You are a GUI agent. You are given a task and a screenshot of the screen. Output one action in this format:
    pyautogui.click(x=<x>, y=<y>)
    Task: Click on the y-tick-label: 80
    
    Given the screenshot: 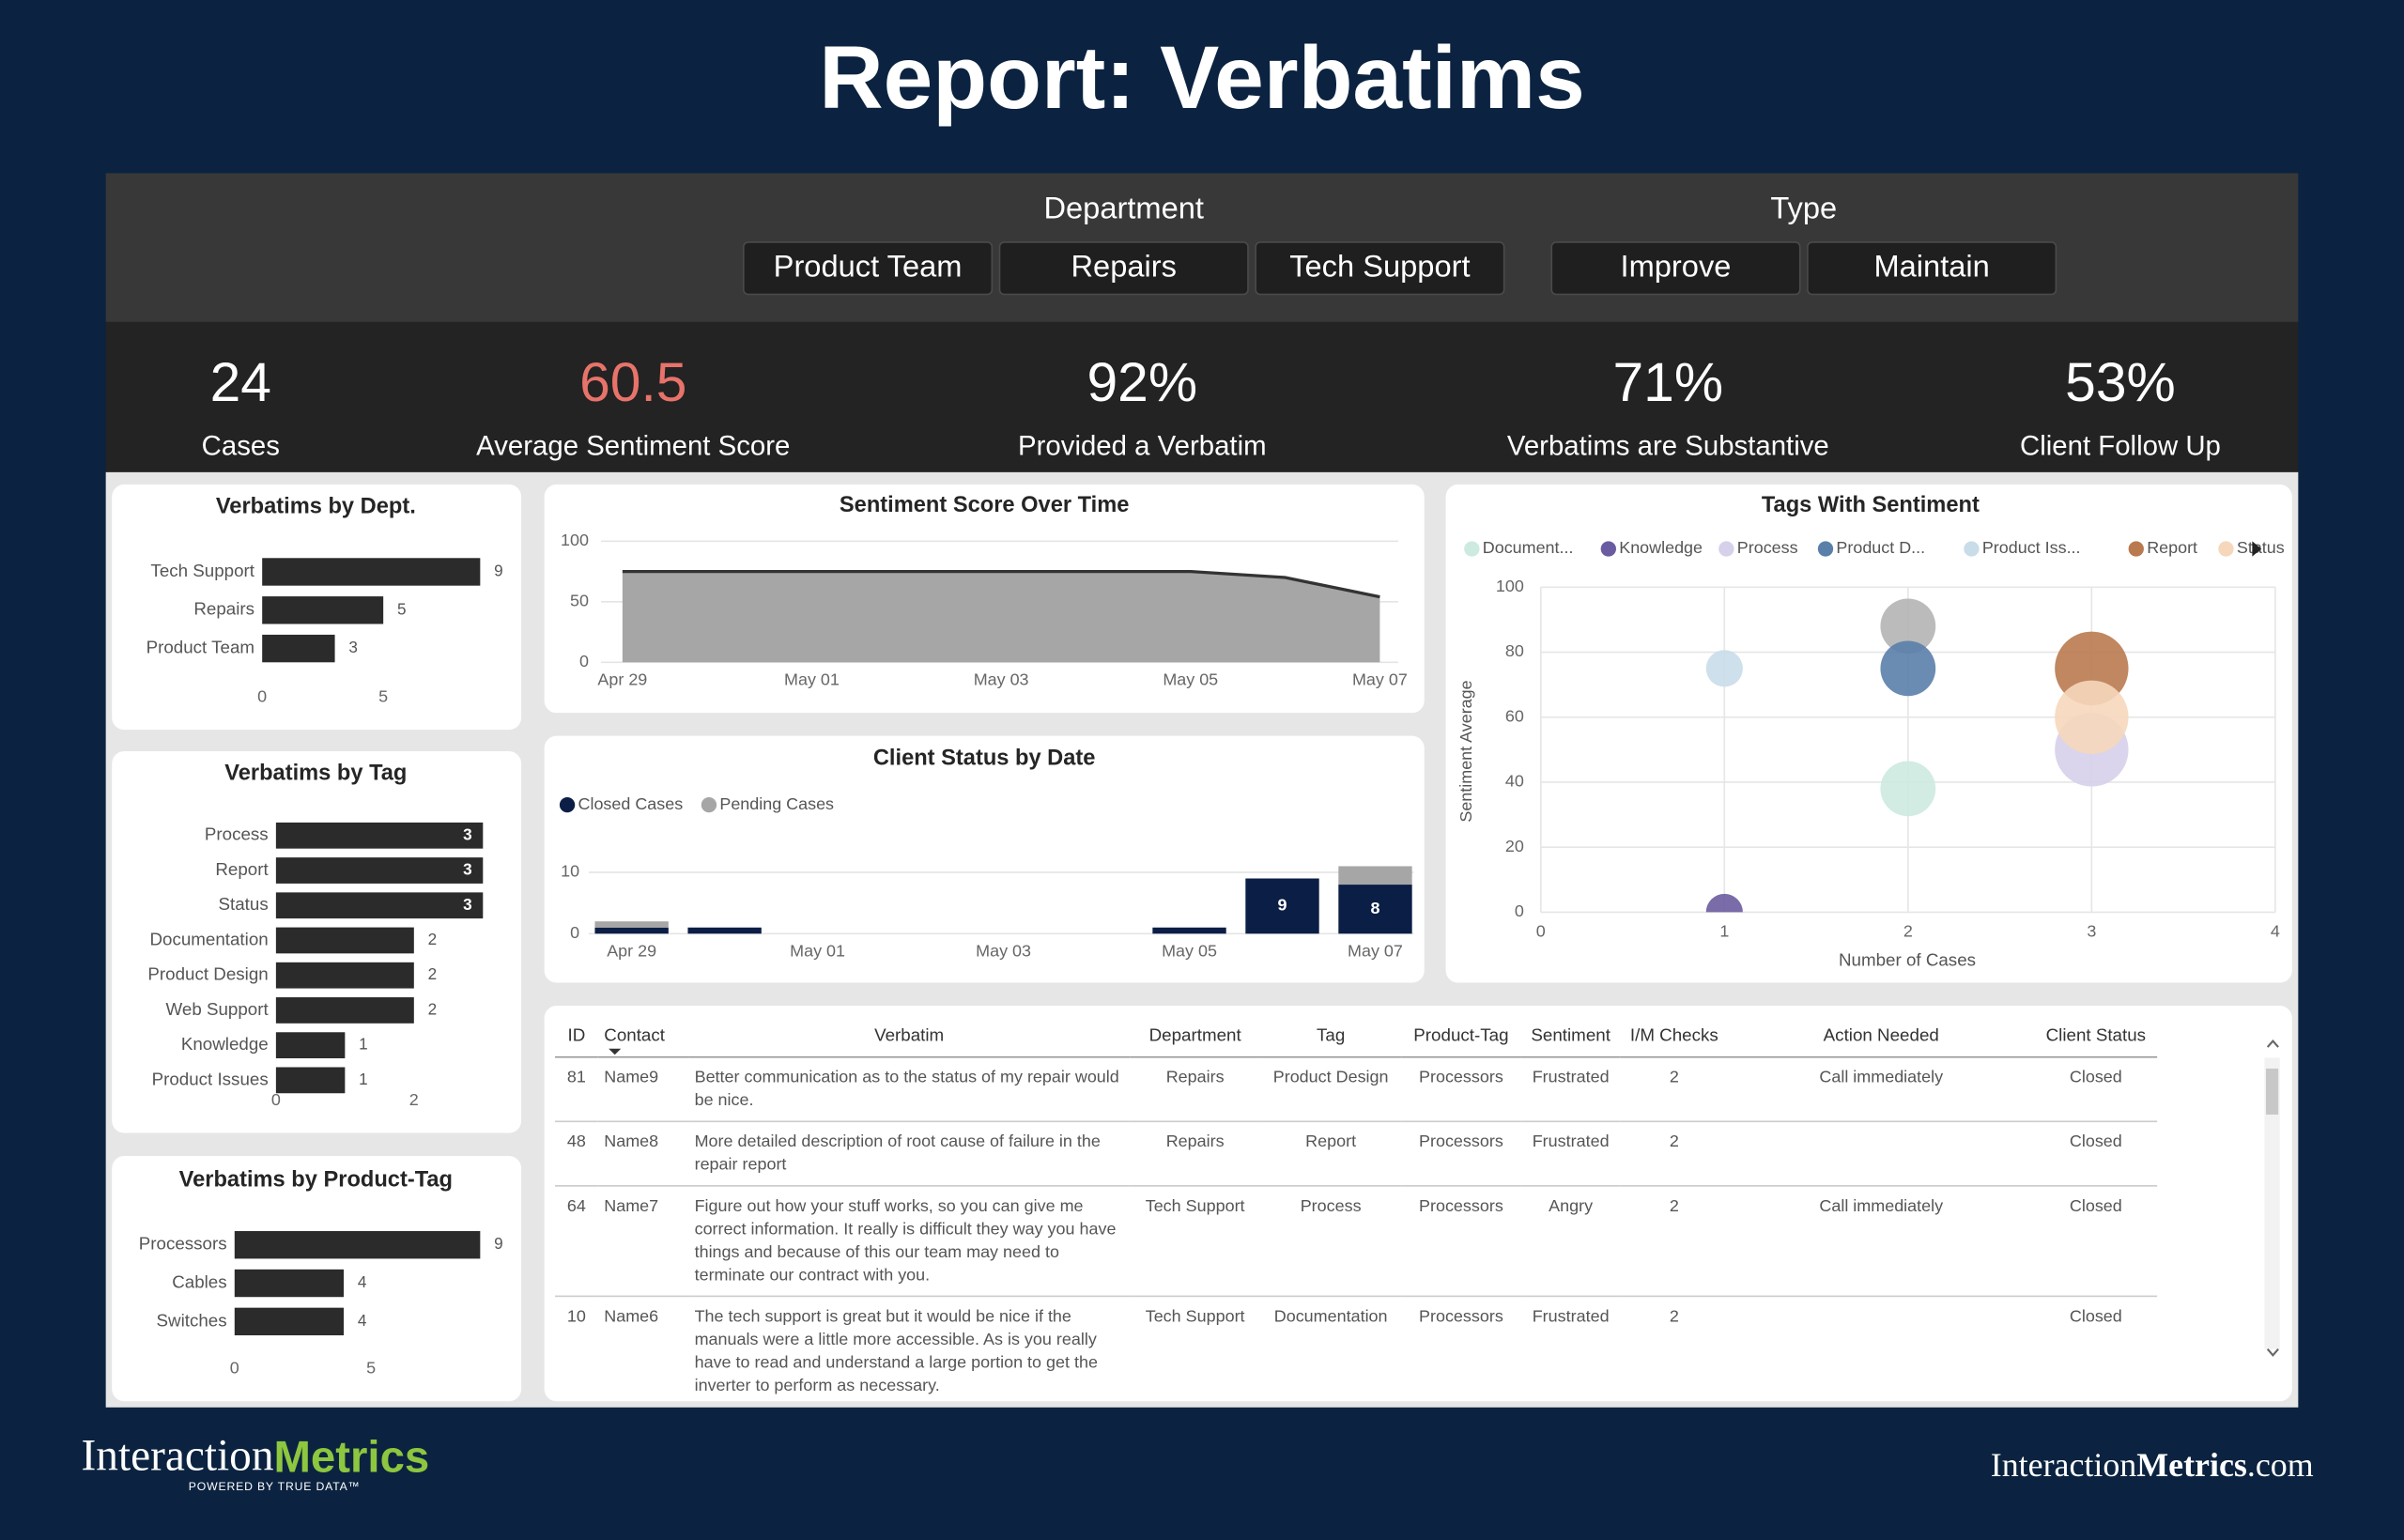 What is the action you would take?
    pyautogui.click(x=1514, y=650)
    